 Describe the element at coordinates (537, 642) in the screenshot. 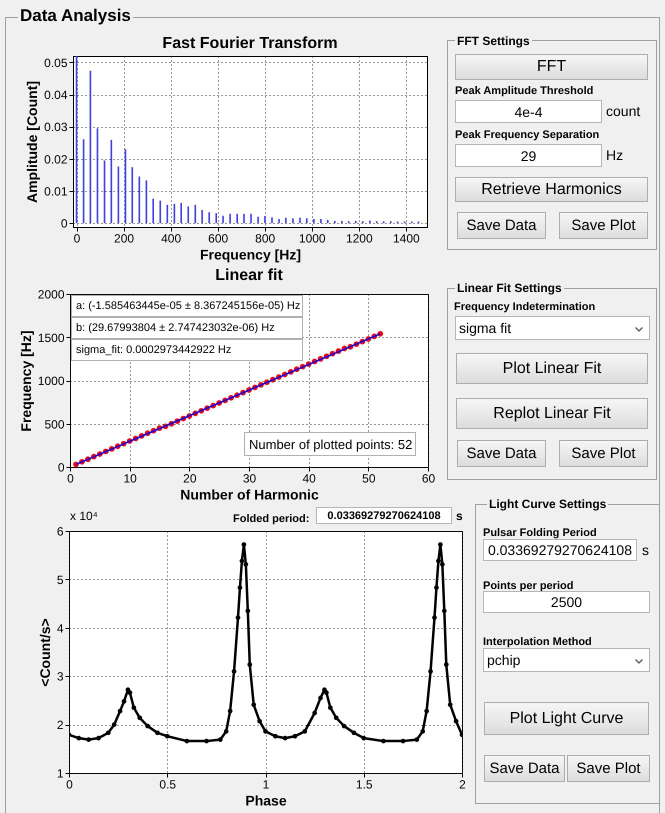

I see `text: Interpolation Method` at that location.